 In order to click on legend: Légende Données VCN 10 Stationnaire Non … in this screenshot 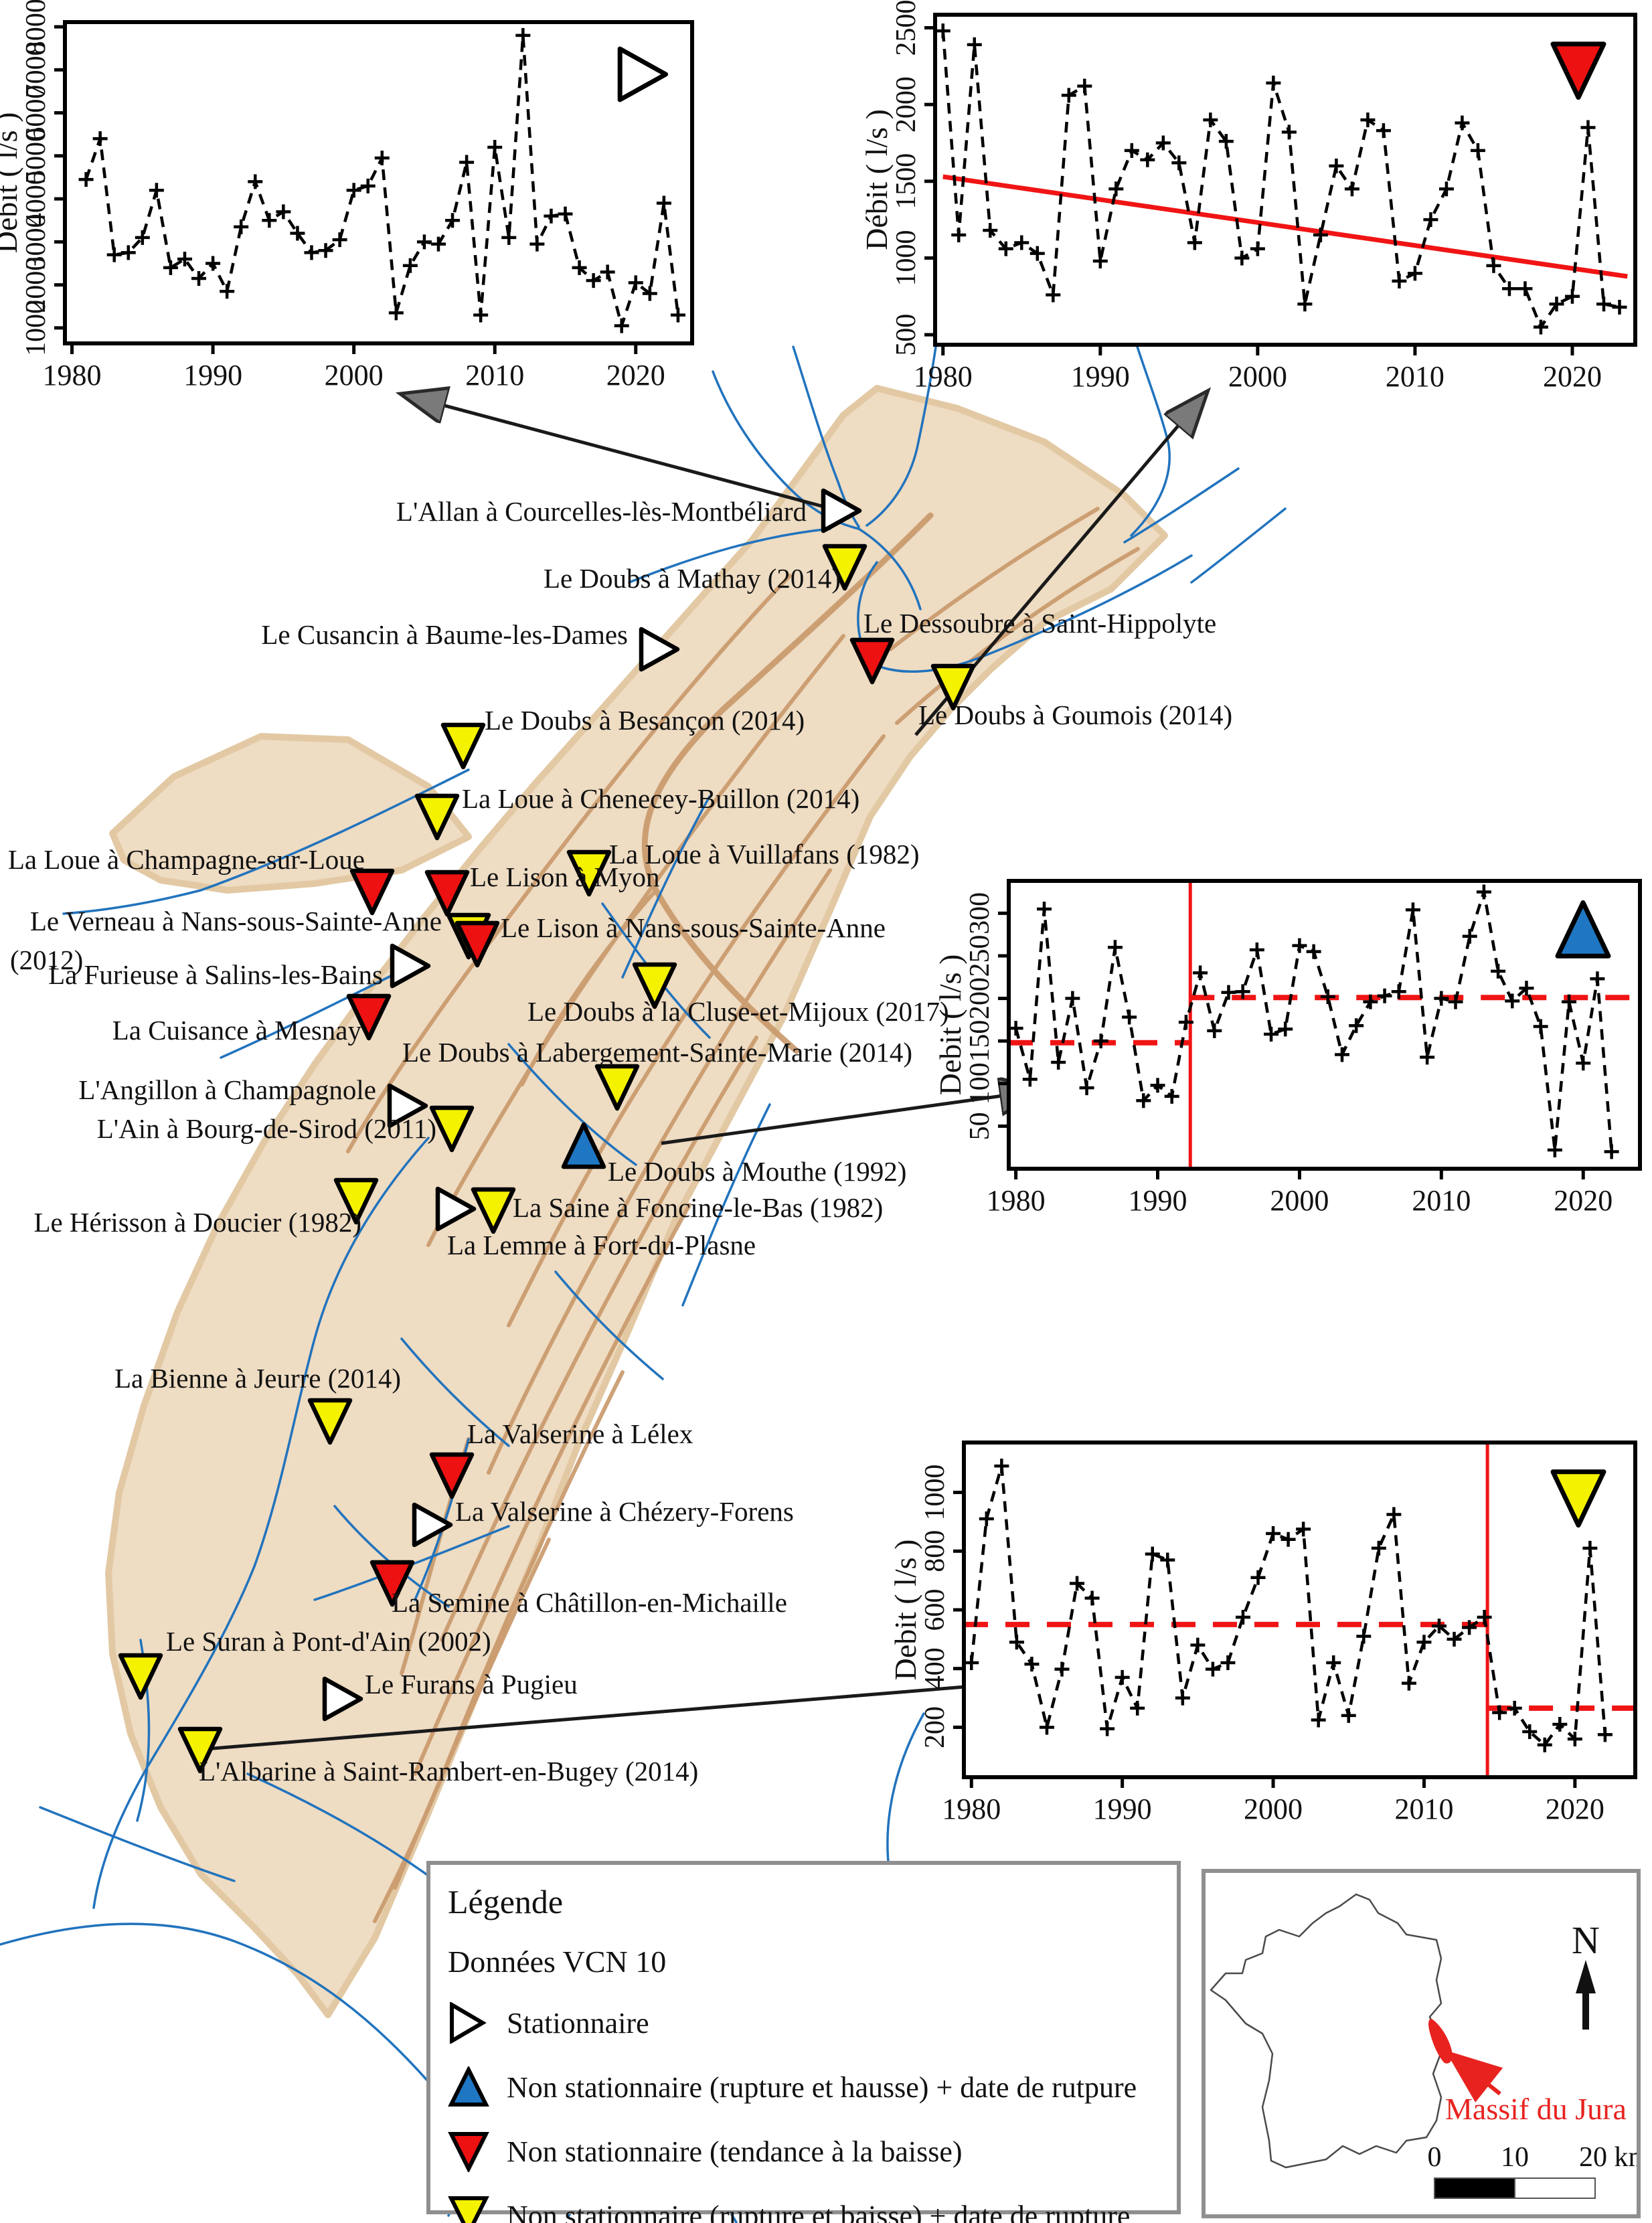, I will do `click(804, 2042)`.